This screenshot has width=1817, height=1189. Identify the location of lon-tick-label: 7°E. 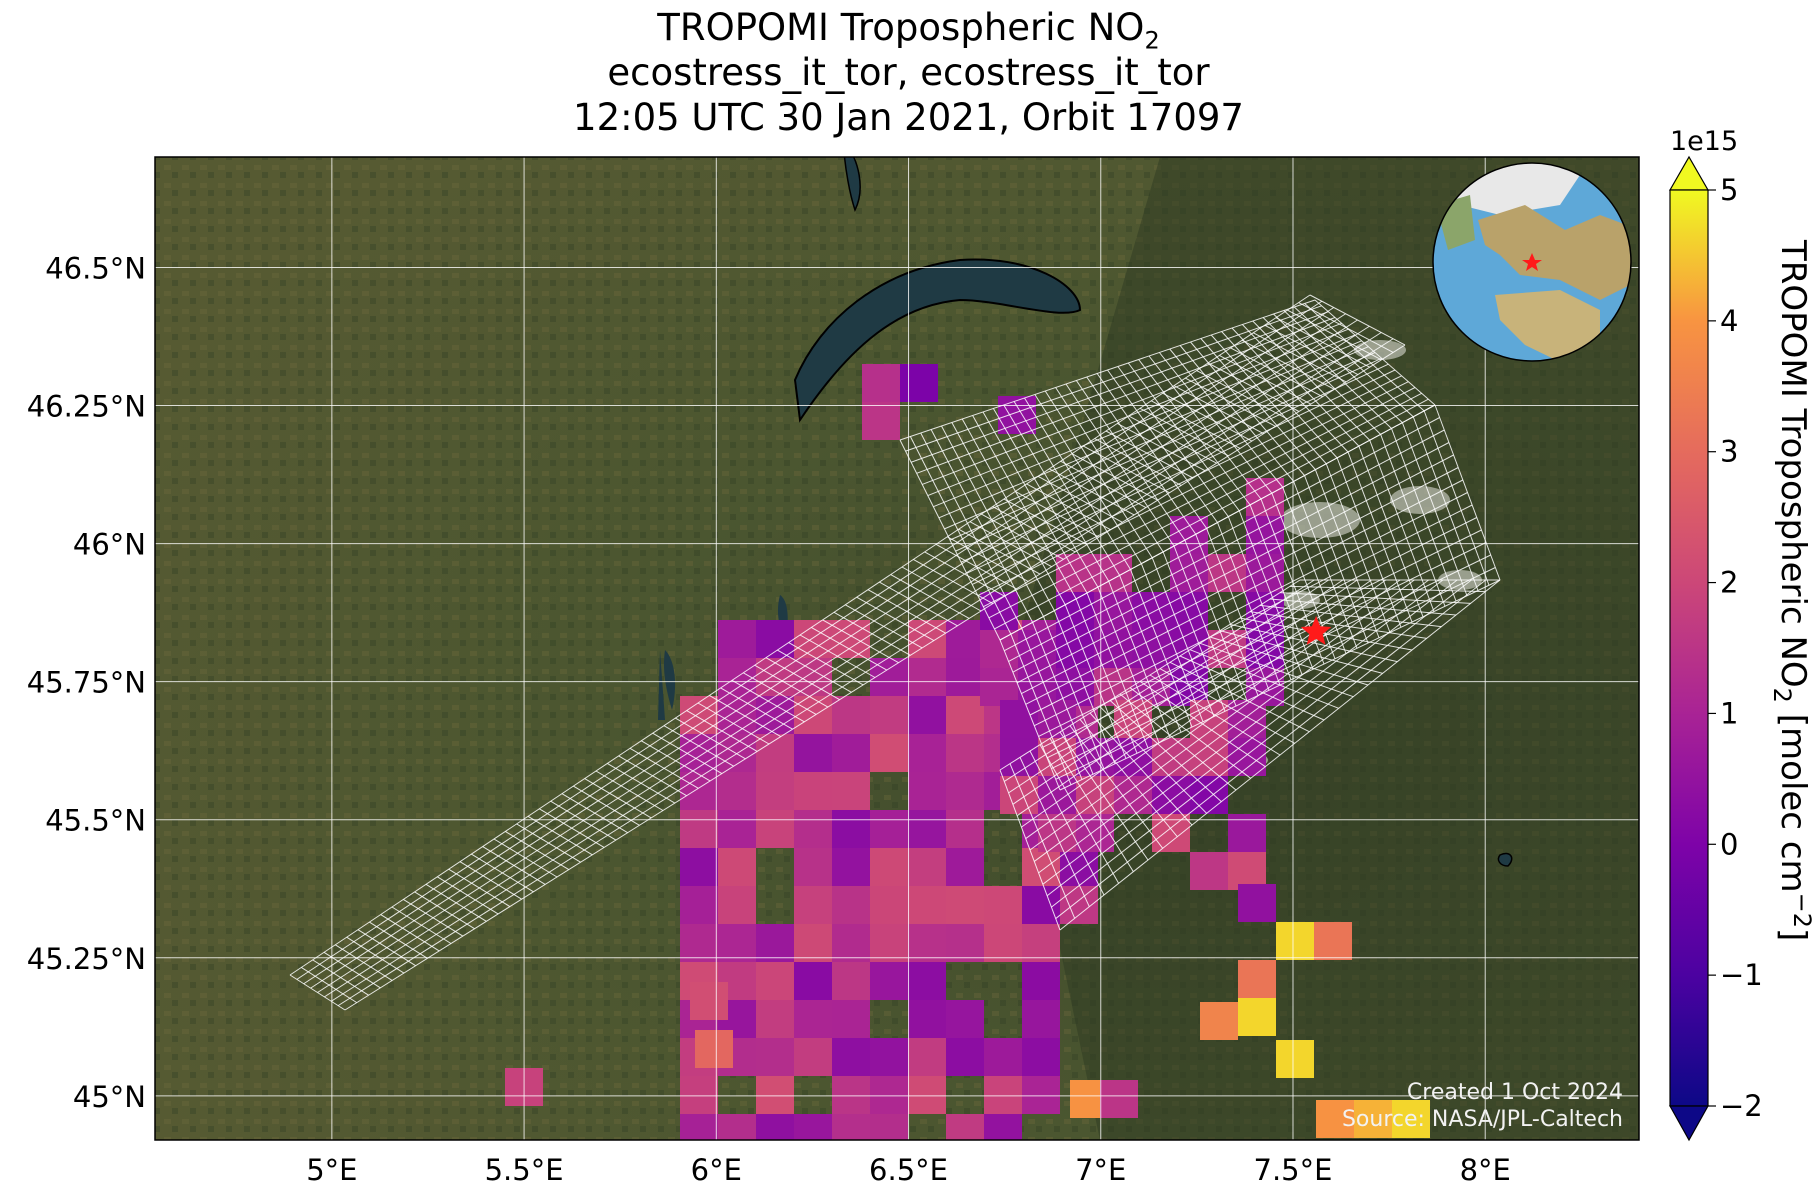
(1100, 1170).